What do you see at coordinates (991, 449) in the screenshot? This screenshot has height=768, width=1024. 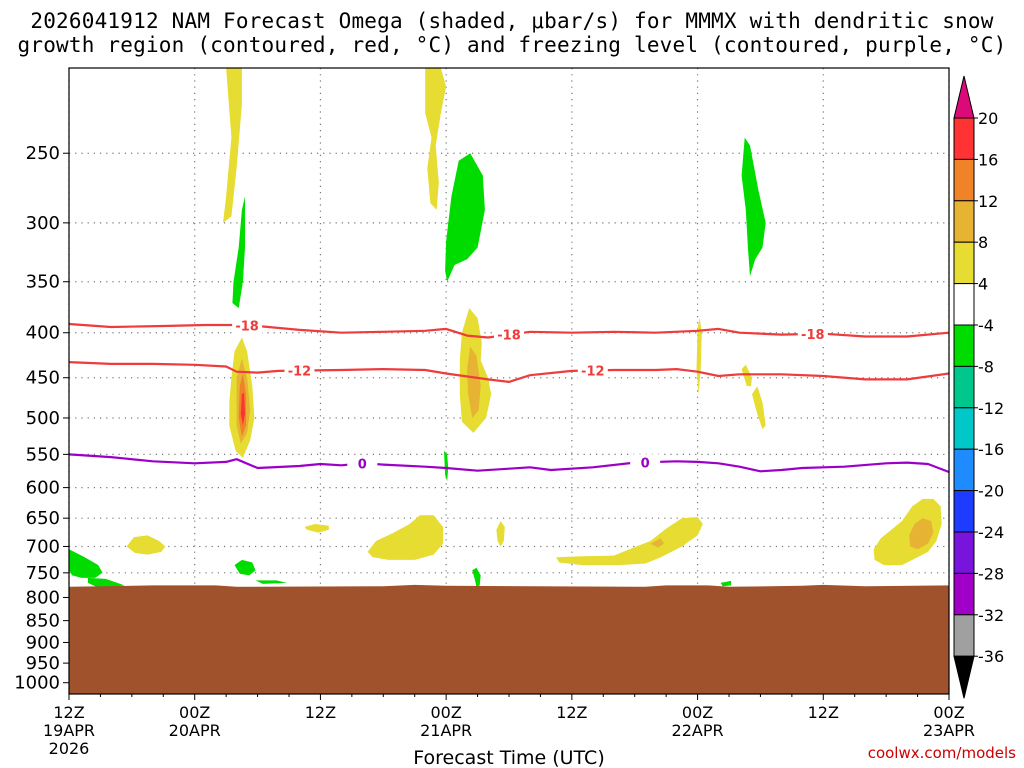 I see `colorbar-label: -16` at bounding box center [991, 449].